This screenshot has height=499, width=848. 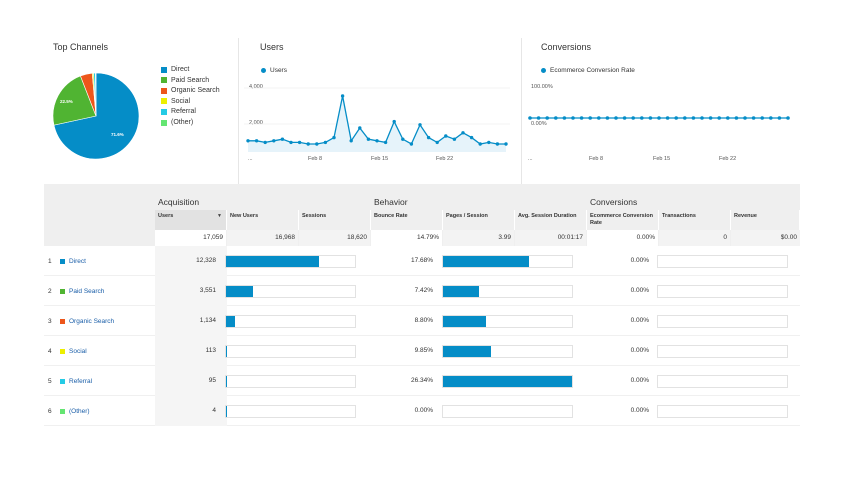 I want to click on sort-desc-icon: ▼, so click(x=219, y=216).